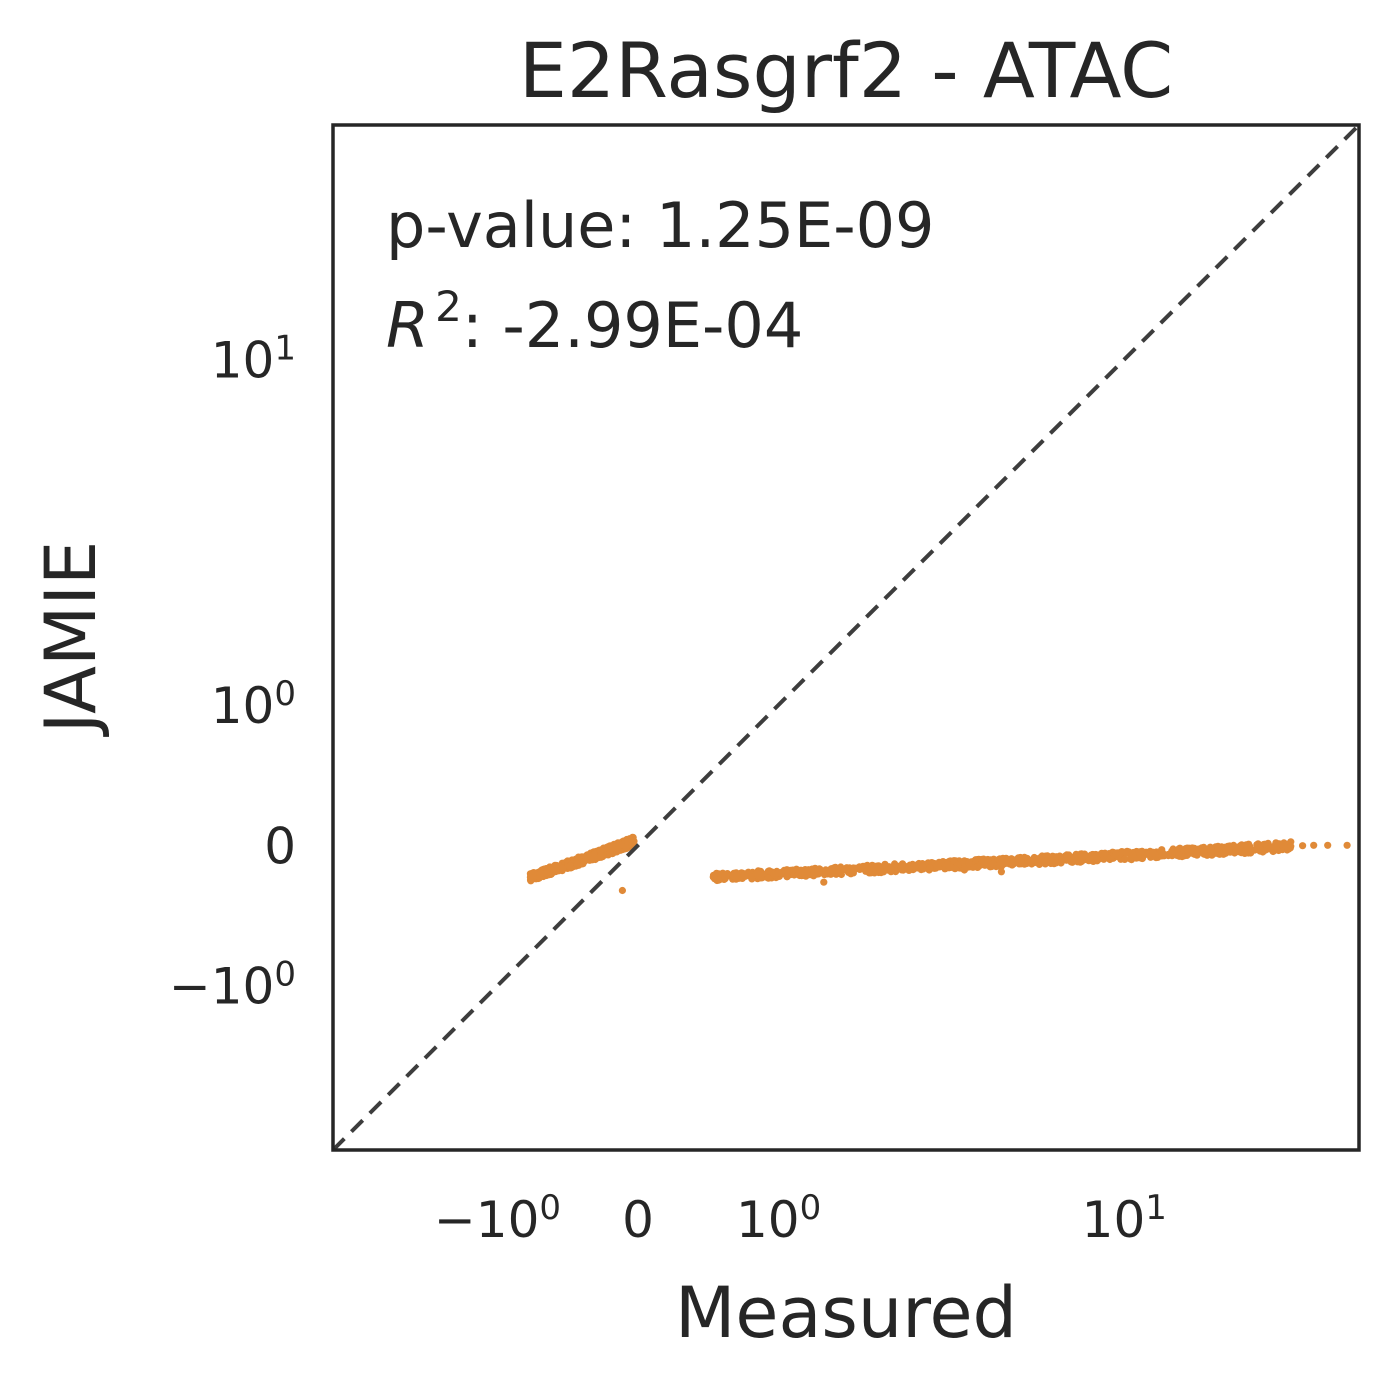 Image resolution: width=1388 pixels, height=1387 pixels. What do you see at coordinates (497, 1218) in the screenshot?
I see `x-tick-label: −100` at bounding box center [497, 1218].